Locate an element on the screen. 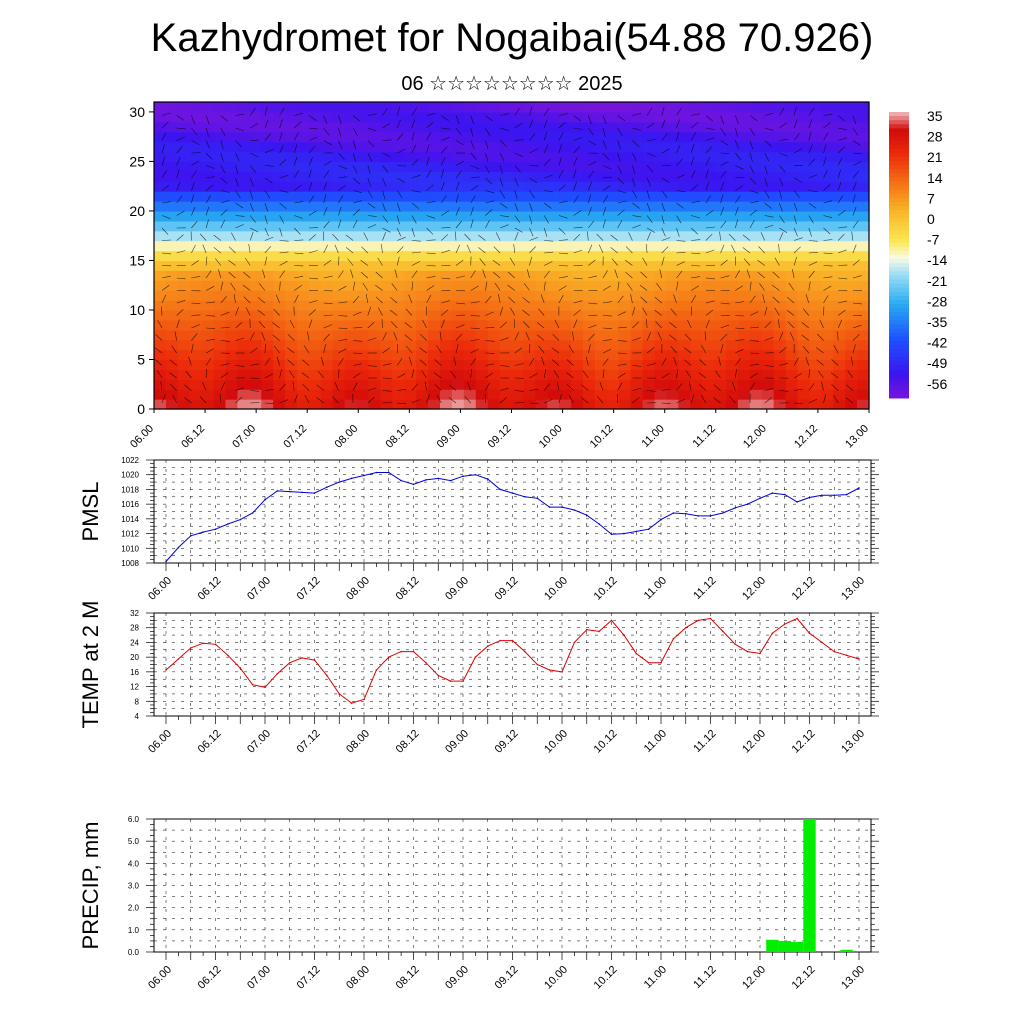 The height and width of the screenshot is (1024, 1024). colorbar-segment is located at coordinates (899, 188).